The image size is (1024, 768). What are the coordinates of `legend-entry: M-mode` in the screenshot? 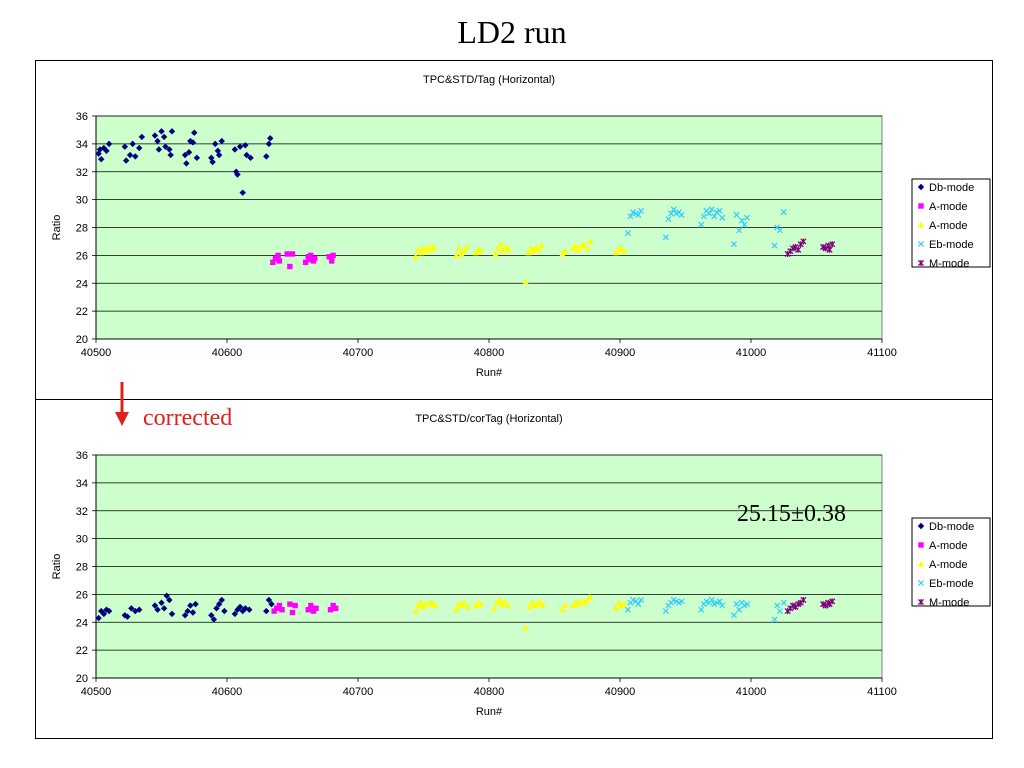 It's located at (949, 264).